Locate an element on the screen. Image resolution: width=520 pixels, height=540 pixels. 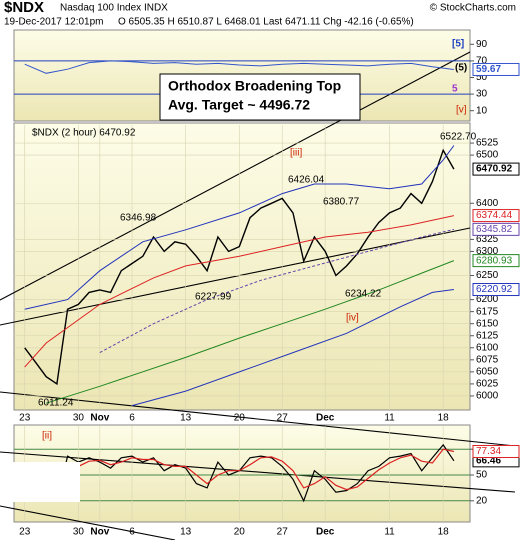
y-tick-label: 6300 is located at coordinates (487, 251).